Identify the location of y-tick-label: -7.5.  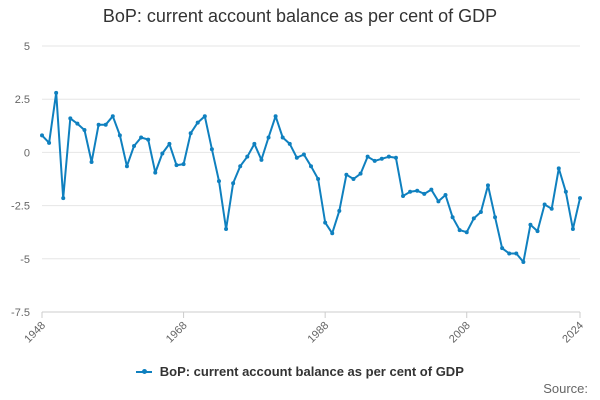
(20, 313).